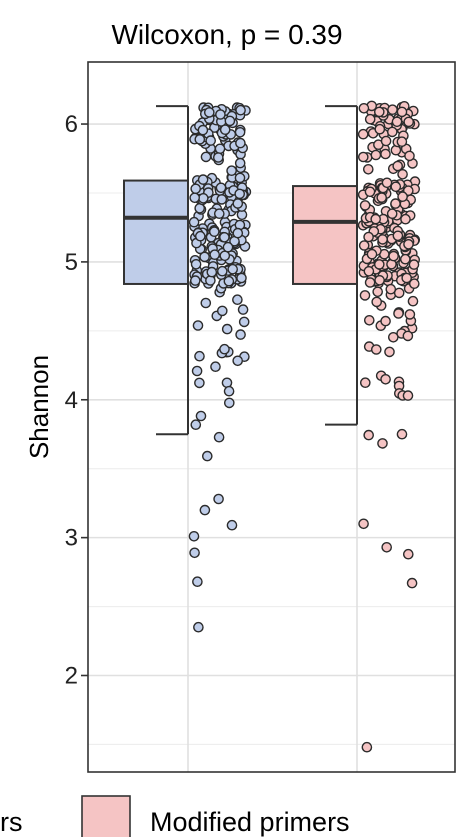 Image resolution: width=470 pixels, height=837 pixels. Describe the element at coordinates (226, 34) in the screenshot. I see `chart-title: Wilcoxon, p = 0.39` at that location.